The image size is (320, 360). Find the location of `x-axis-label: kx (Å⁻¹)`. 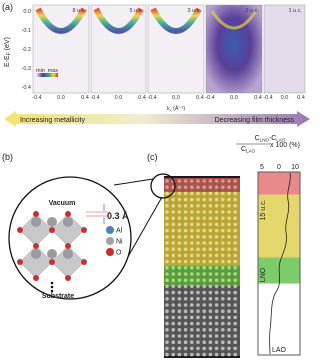

x-axis-label: kx (Å⁻¹) is located at coordinates (176, 109).